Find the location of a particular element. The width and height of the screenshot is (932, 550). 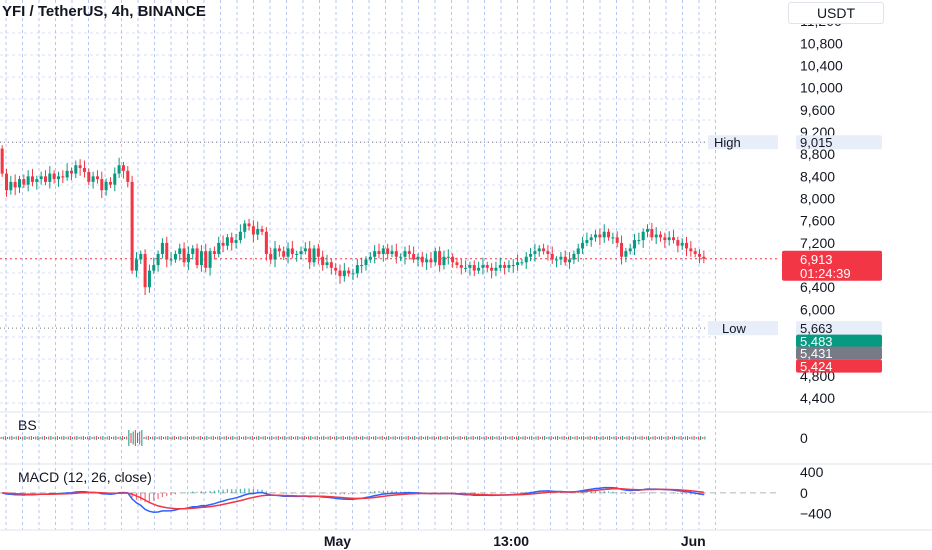

bs-indicator-label: BS is located at coordinates (27, 425).